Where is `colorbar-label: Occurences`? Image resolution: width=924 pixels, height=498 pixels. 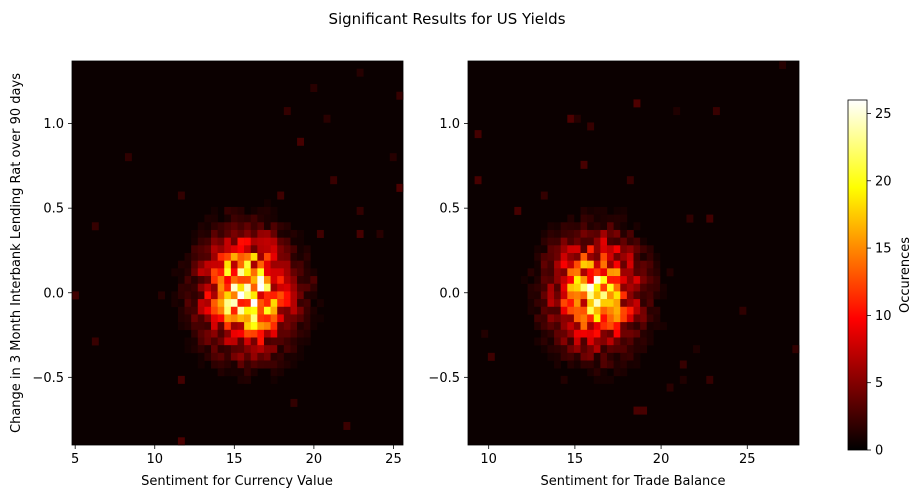 colorbar-label: Occurences is located at coordinates (905, 275).